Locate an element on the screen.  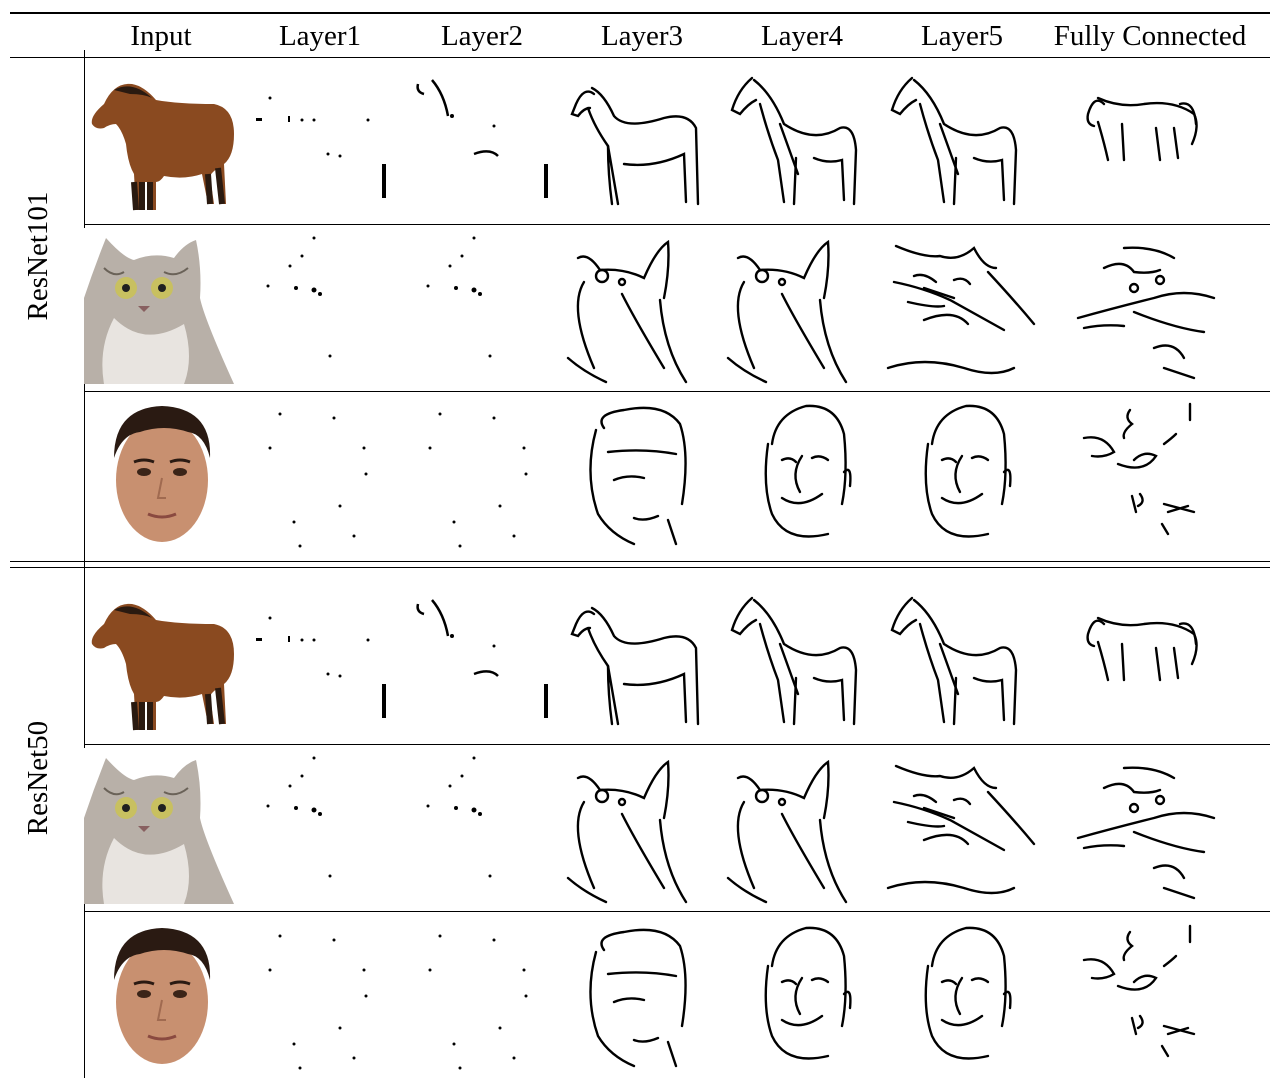
column-header-layer2: Layer2 is located at coordinates (482, 36).